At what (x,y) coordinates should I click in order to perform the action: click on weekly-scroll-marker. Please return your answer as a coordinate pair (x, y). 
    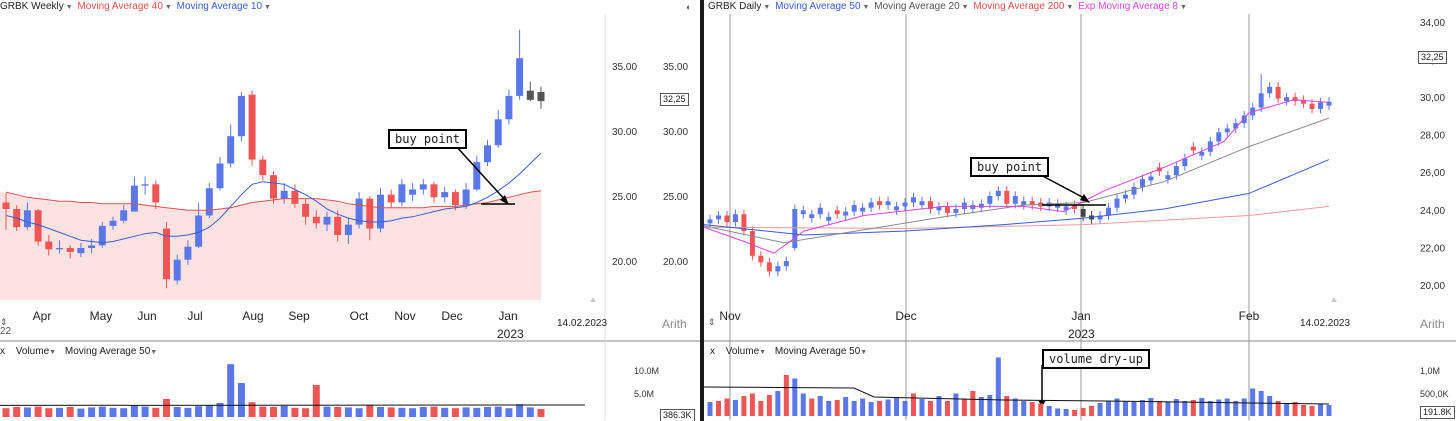
    Looking at the image, I should click on (593, 299).